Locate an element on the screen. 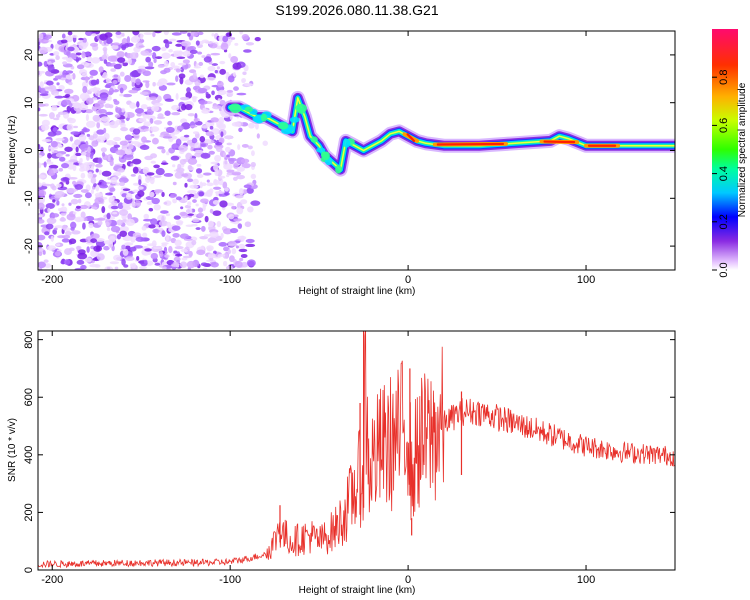  snr-xtick-label: 0 is located at coordinates (408, 580).